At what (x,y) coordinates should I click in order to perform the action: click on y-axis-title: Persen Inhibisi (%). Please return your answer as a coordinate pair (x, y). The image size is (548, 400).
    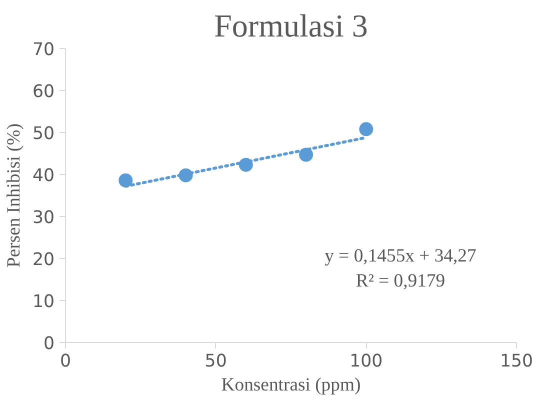
    Looking at the image, I should click on (13, 195).